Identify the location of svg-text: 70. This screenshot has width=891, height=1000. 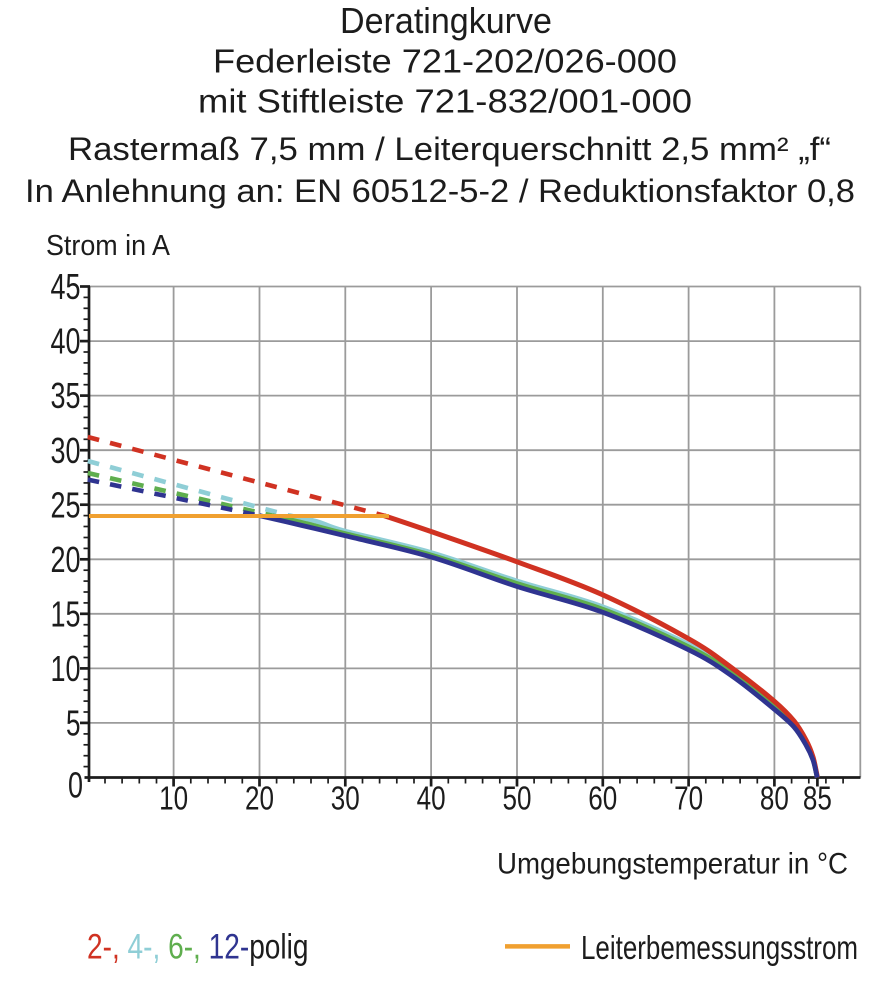
(688, 798).